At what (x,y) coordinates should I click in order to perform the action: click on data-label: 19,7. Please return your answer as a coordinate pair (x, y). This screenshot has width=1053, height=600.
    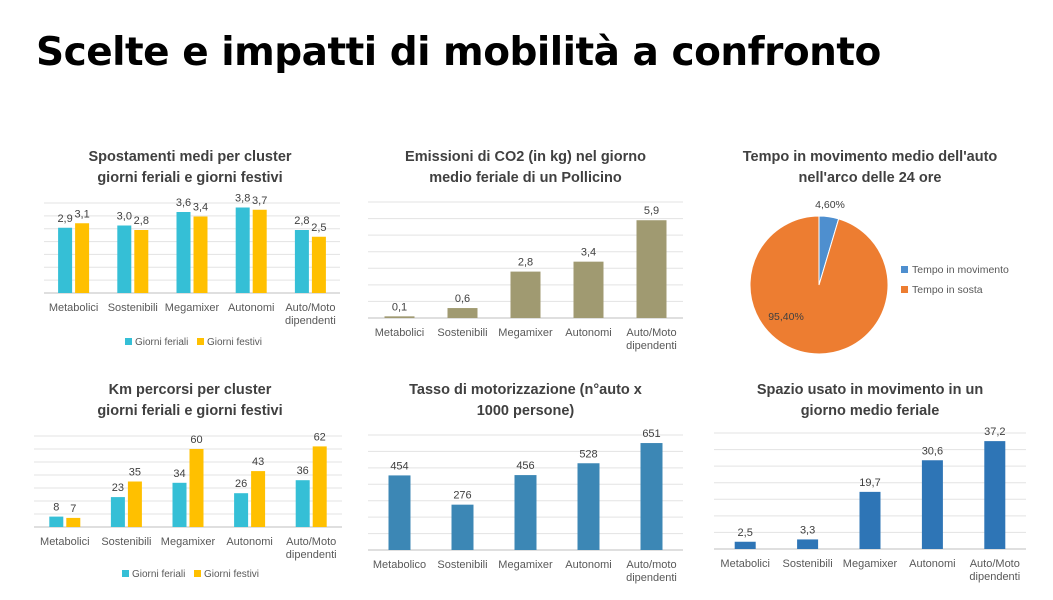
    Looking at the image, I should click on (869, 483).